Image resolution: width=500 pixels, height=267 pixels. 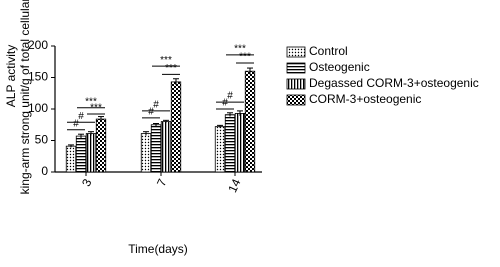 What do you see at coordinates (162, 182) in the screenshot?
I see `x-tick-label: 7` at bounding box center [162, 182].